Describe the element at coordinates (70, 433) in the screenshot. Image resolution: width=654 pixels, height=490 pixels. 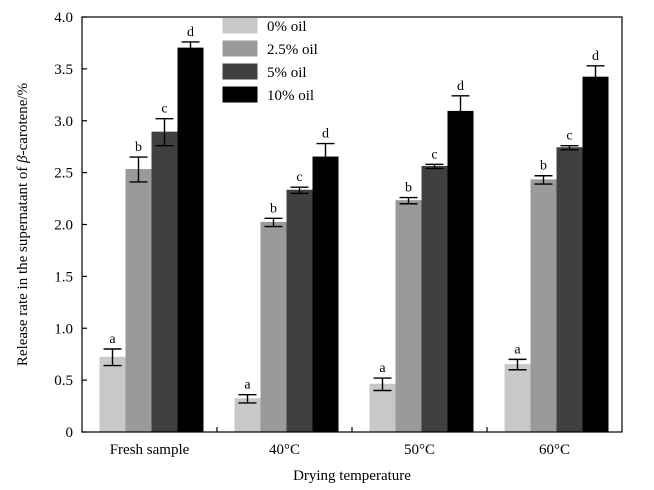
I see `y-tick-label-0: 0` at that location.